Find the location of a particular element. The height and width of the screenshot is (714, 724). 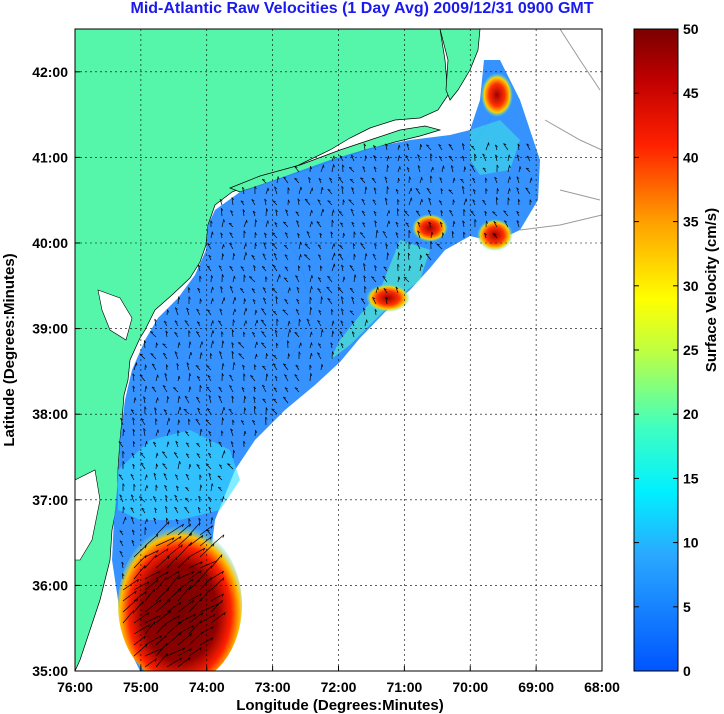

y-tick-label: 41:00 is located at coordinates (50, 157).